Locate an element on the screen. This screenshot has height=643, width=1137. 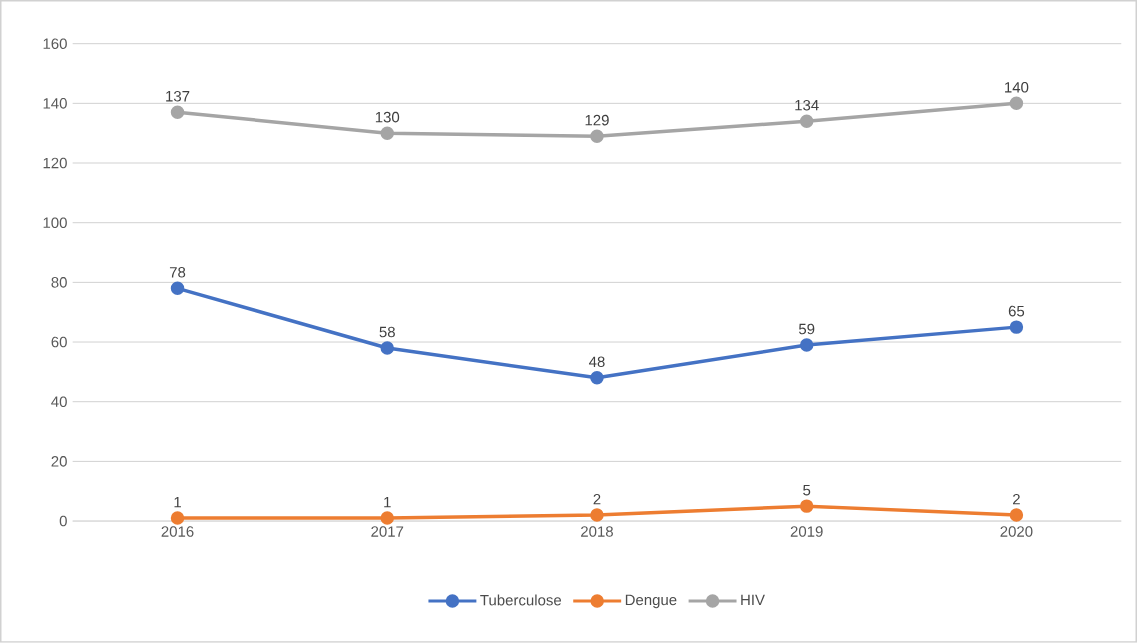
data-label: 130 is located at coordinates (387, 117).